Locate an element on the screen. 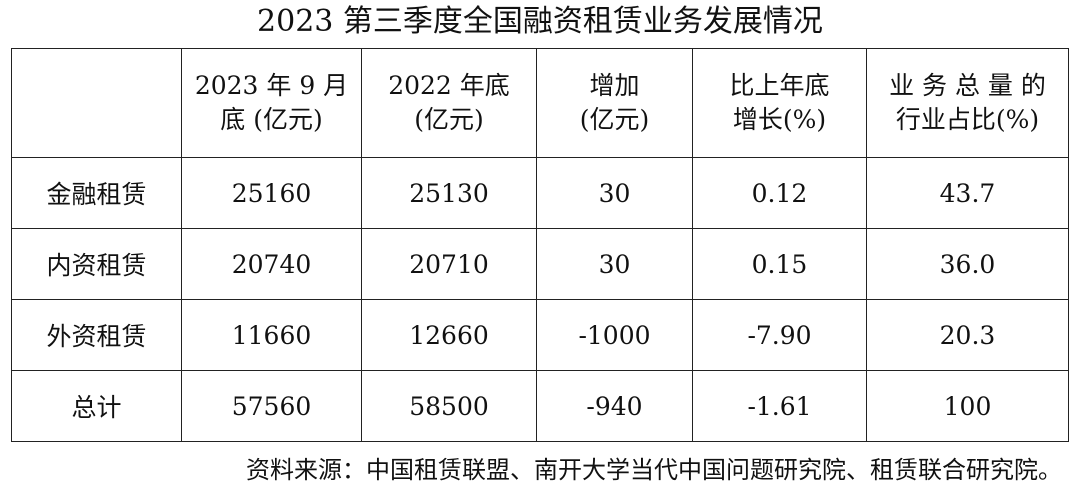 Image resolution: width=1080 pixels, height=499 pixels. cell: 20.3 is located at coordinates (967, 335).